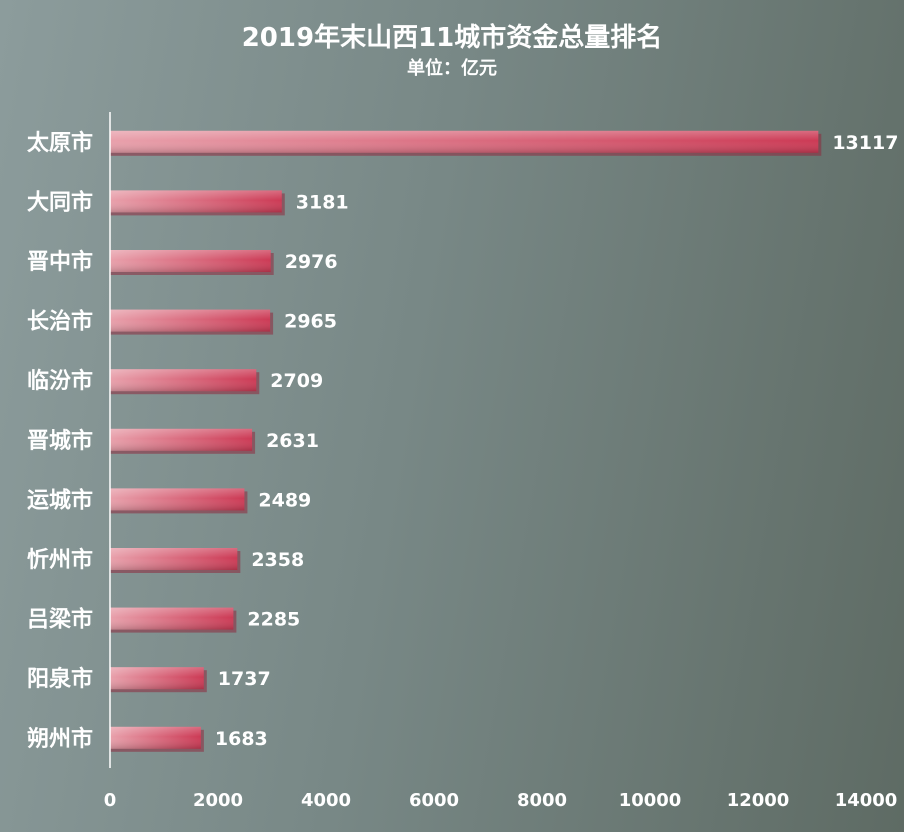  Describe the element at coordinates (311, 262) in the screenshot. I see `data-label: 2976` at that location.